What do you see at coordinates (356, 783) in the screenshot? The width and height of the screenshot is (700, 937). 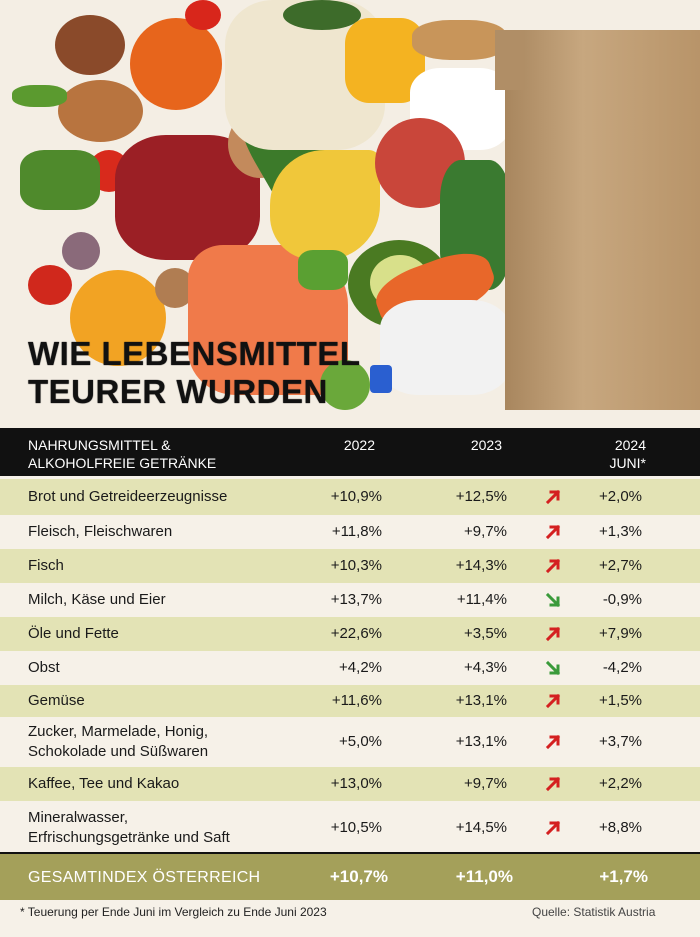 I see `value-2022: +13,0%` at bounding box center [356, 783].